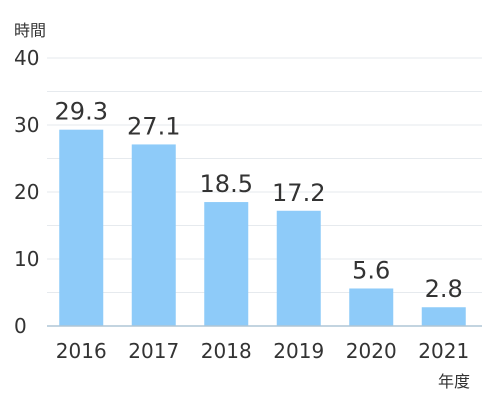 This screenshot has height=400, width=500. I want to click on x-tick-label-2017: 2017, so click(153, 351).